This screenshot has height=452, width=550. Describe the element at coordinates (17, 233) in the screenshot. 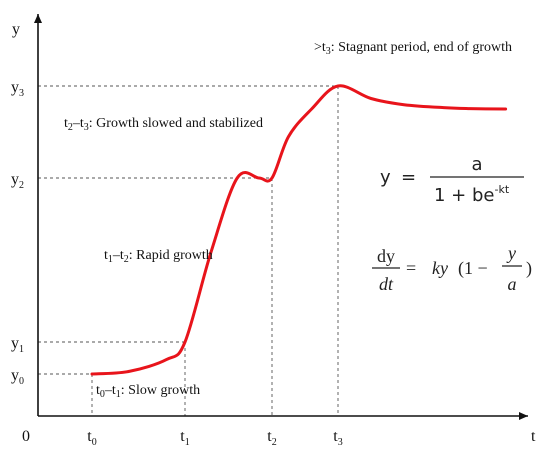

I see `y-tick-labels: y0 y1 y2 y3` at that location.